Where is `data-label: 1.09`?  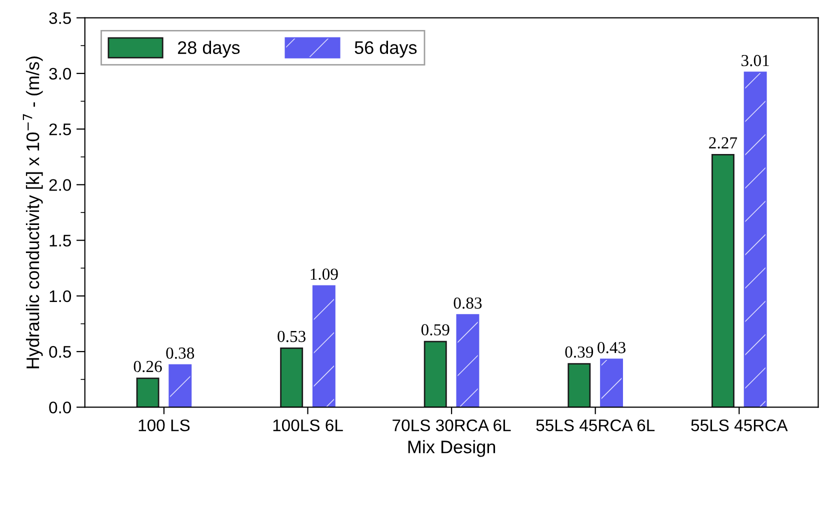 data-label: 1.09 is located at coordinates (324, 274).